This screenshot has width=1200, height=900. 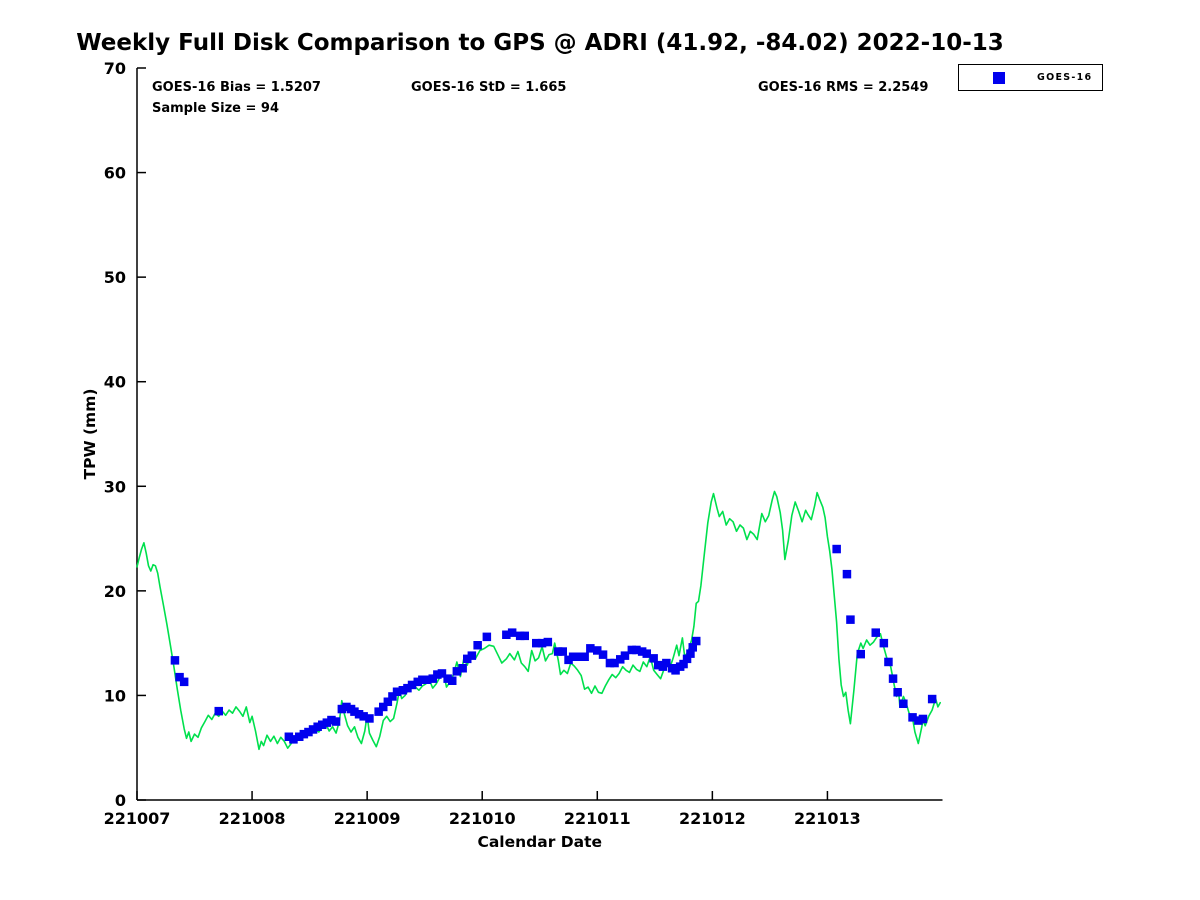 I want to click on stat-sample-size: Sample Size = 94, so click(x=216, y=108).